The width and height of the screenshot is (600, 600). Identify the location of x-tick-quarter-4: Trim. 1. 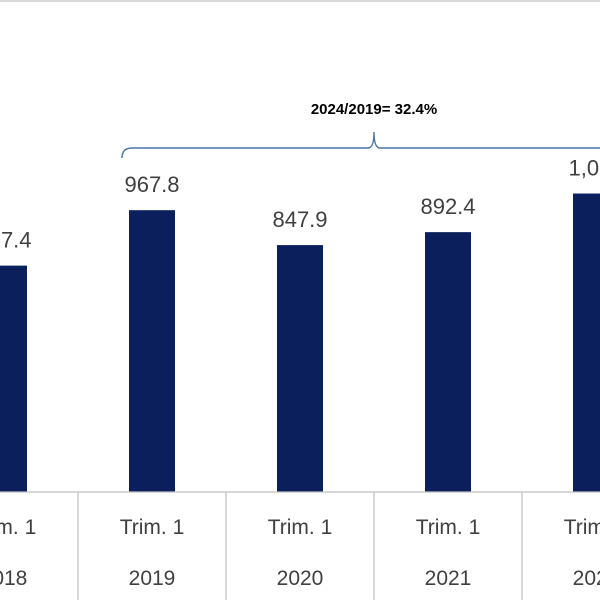
(582, 527).